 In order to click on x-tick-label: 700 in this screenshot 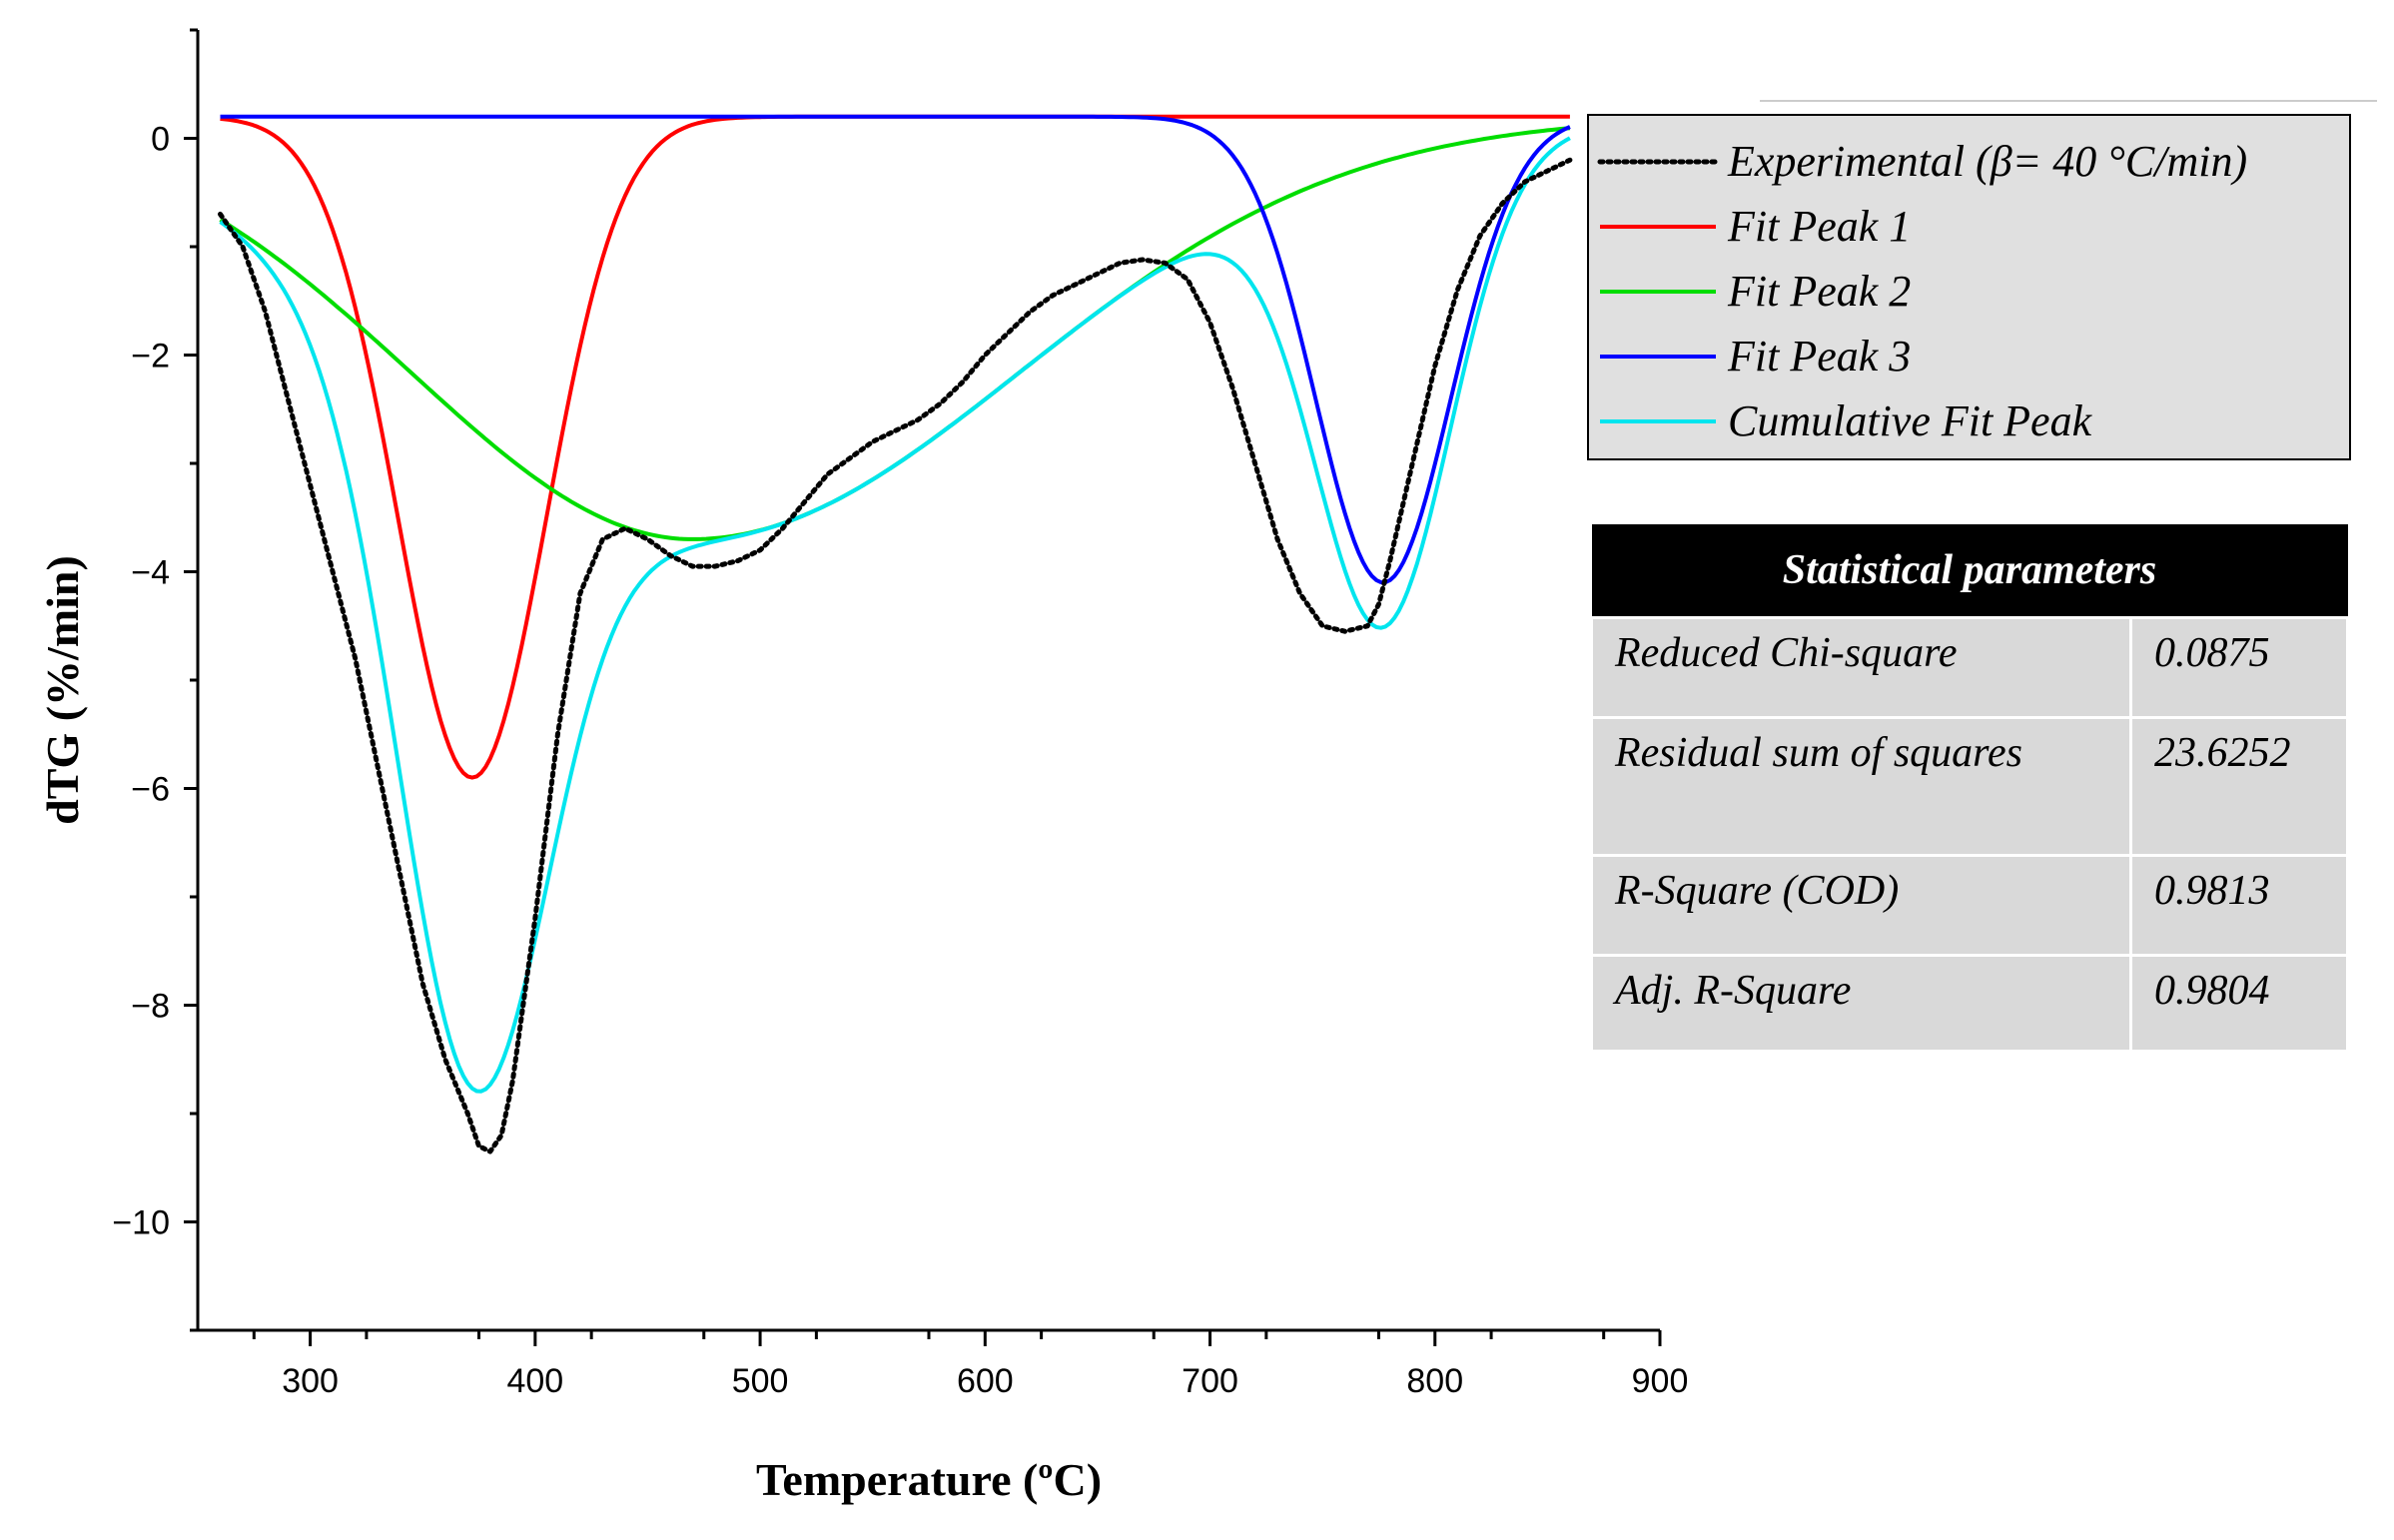, I will do `click(1210, 1381)`.